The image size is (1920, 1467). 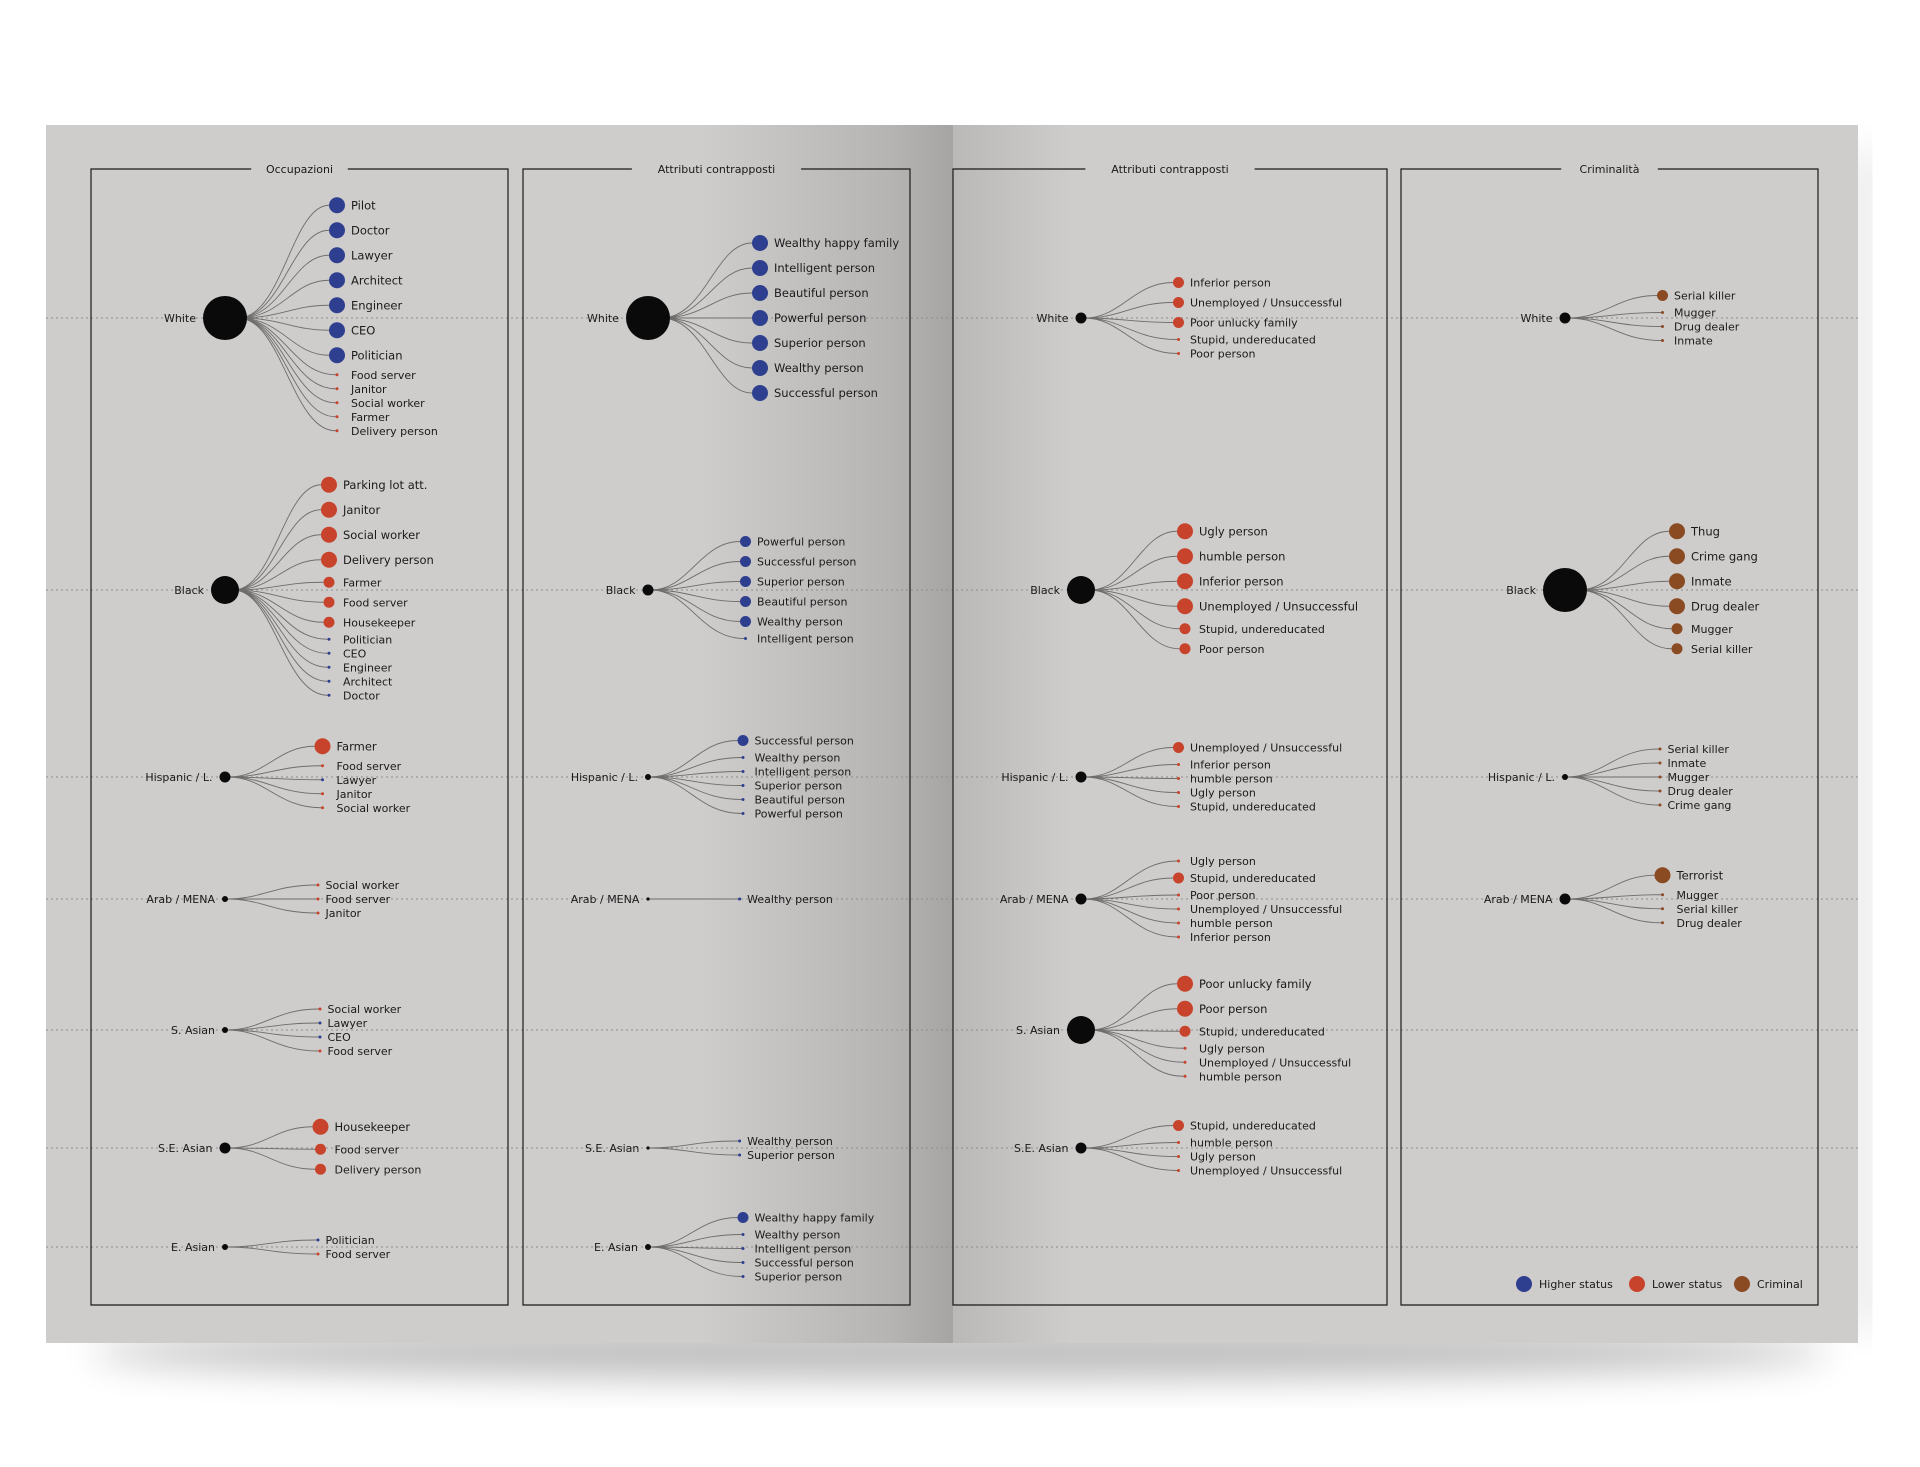 What do you see at coordinates (379, 622) in the screenshot?
I see `leaf-label: Housekeeper` at bounding box center [379, 622].